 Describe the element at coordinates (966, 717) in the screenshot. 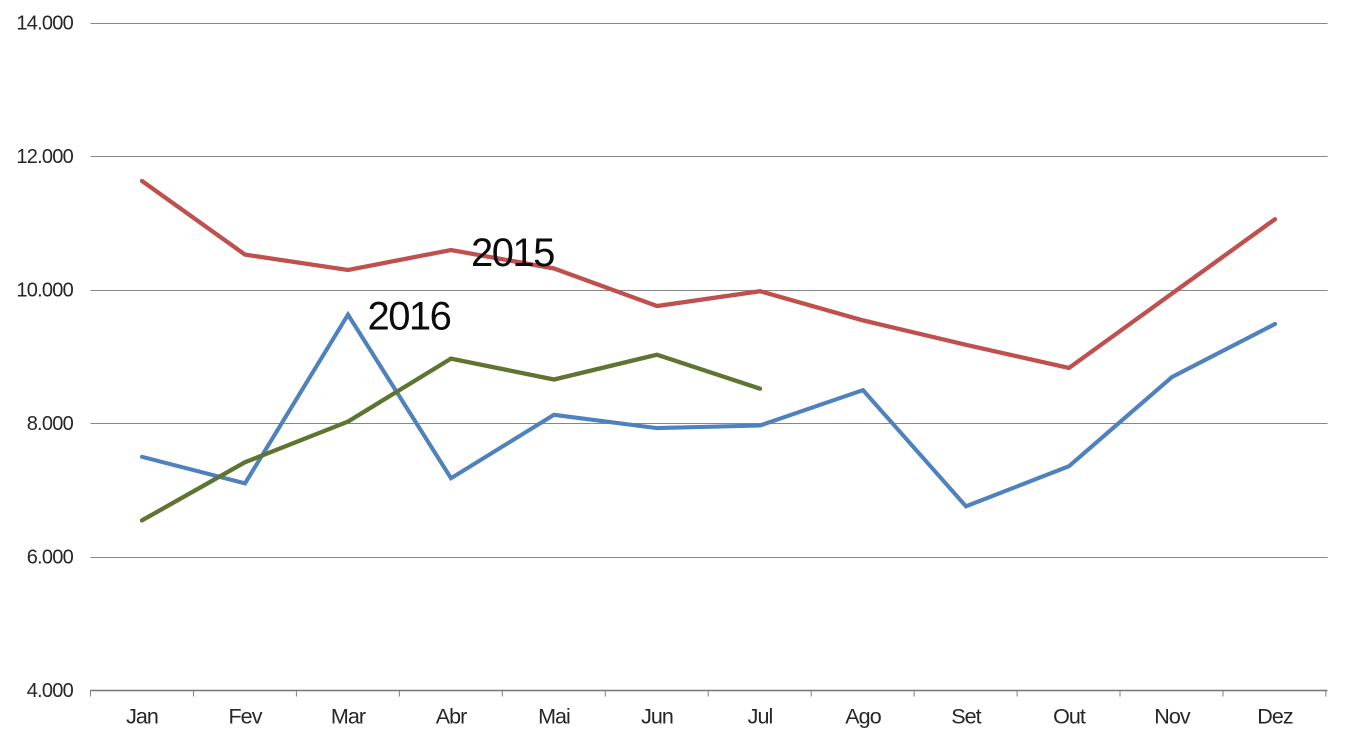

I see `svg-text: Set` at that location.